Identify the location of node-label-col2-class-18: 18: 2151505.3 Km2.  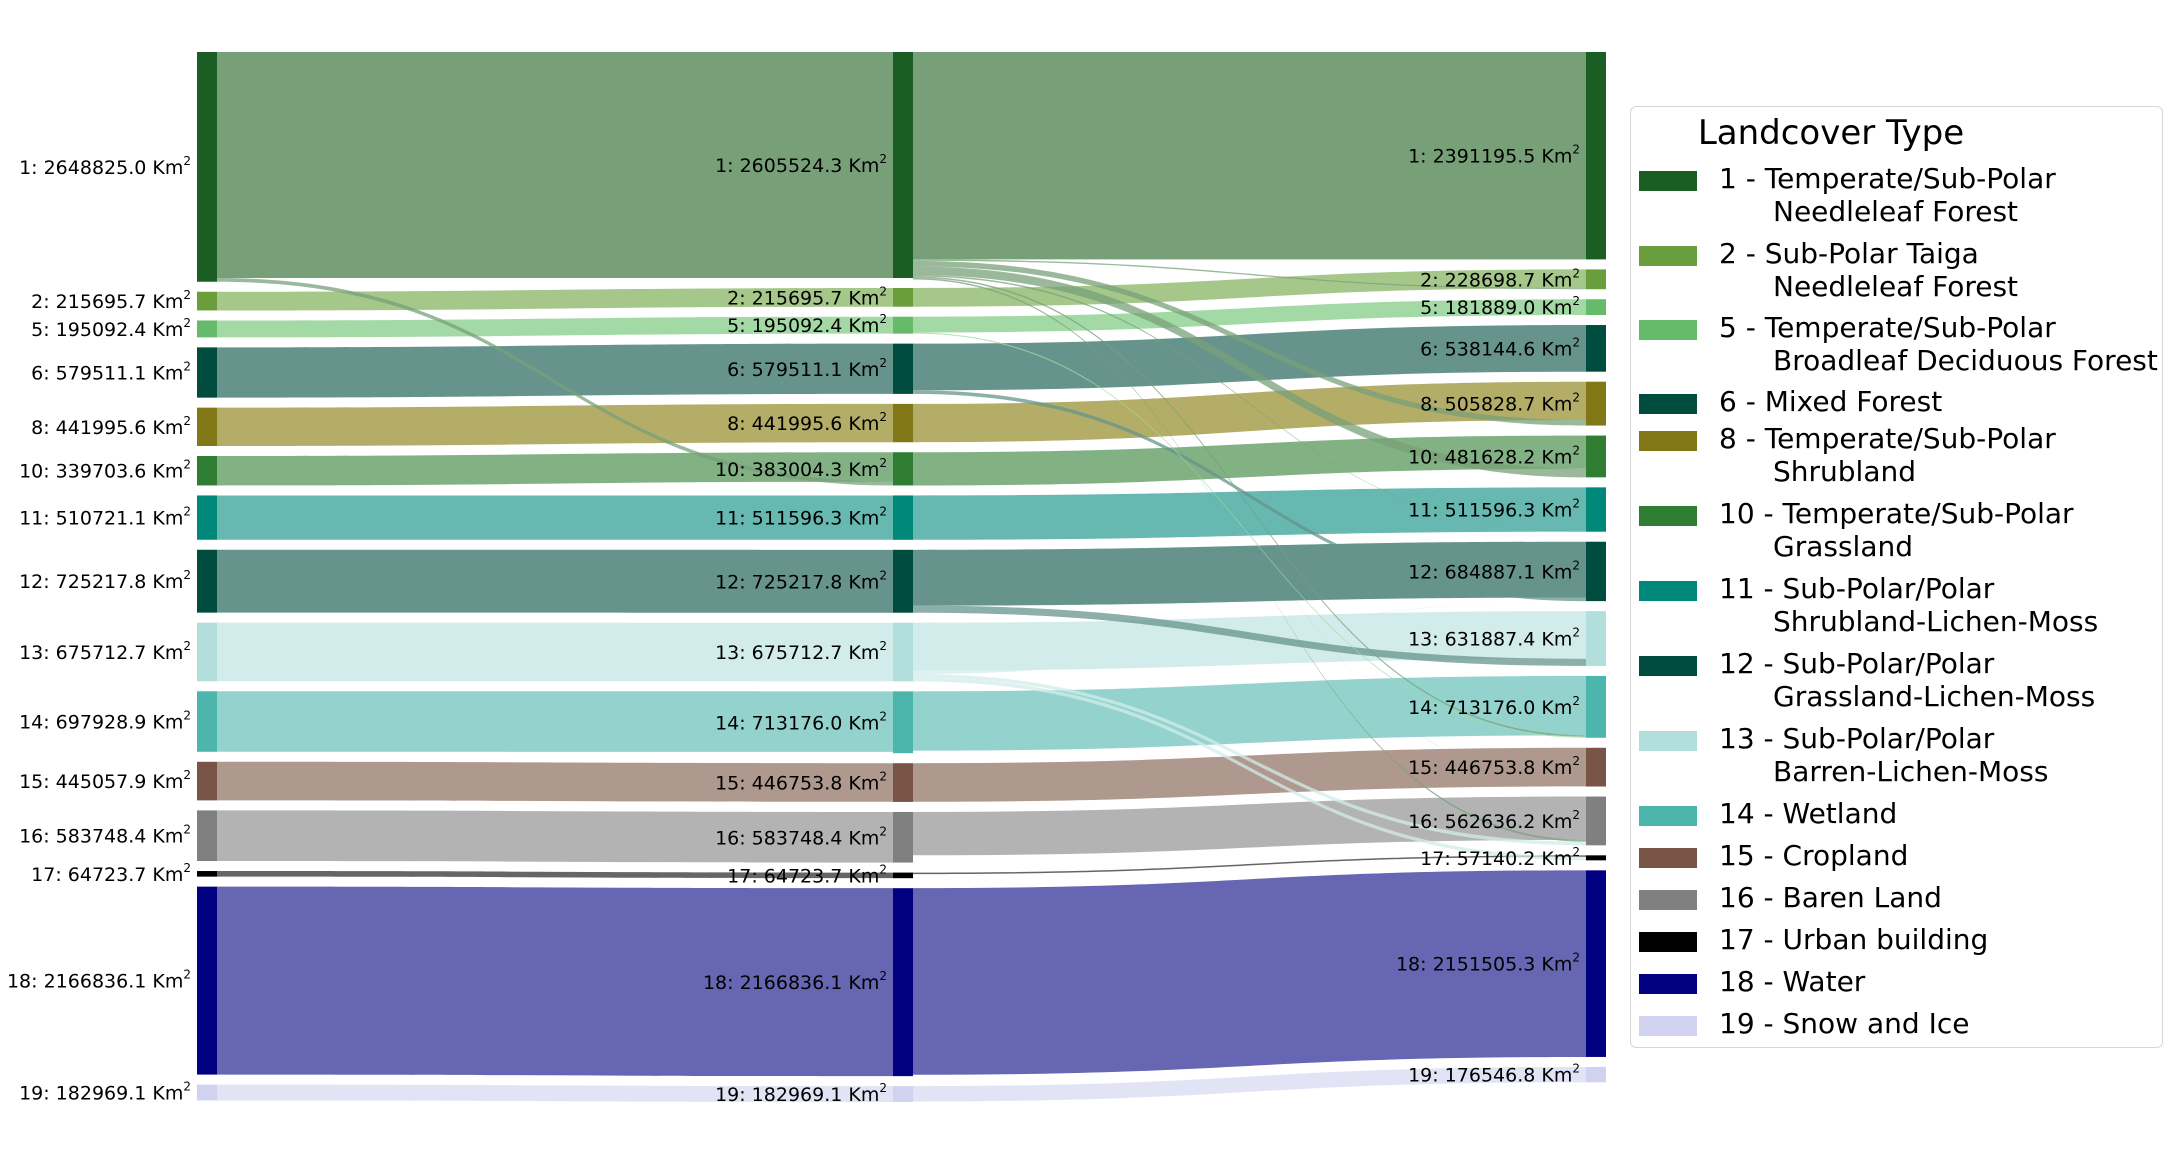
(1488, 963).